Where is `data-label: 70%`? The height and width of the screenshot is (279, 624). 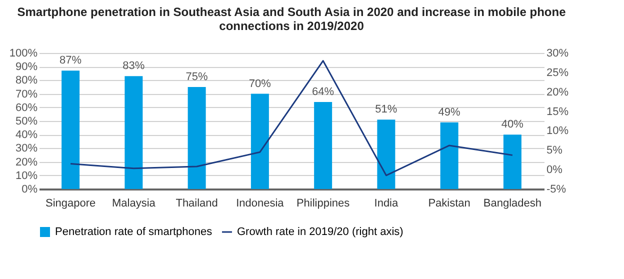 data-label: 70% is located at coordinates (260, 84).